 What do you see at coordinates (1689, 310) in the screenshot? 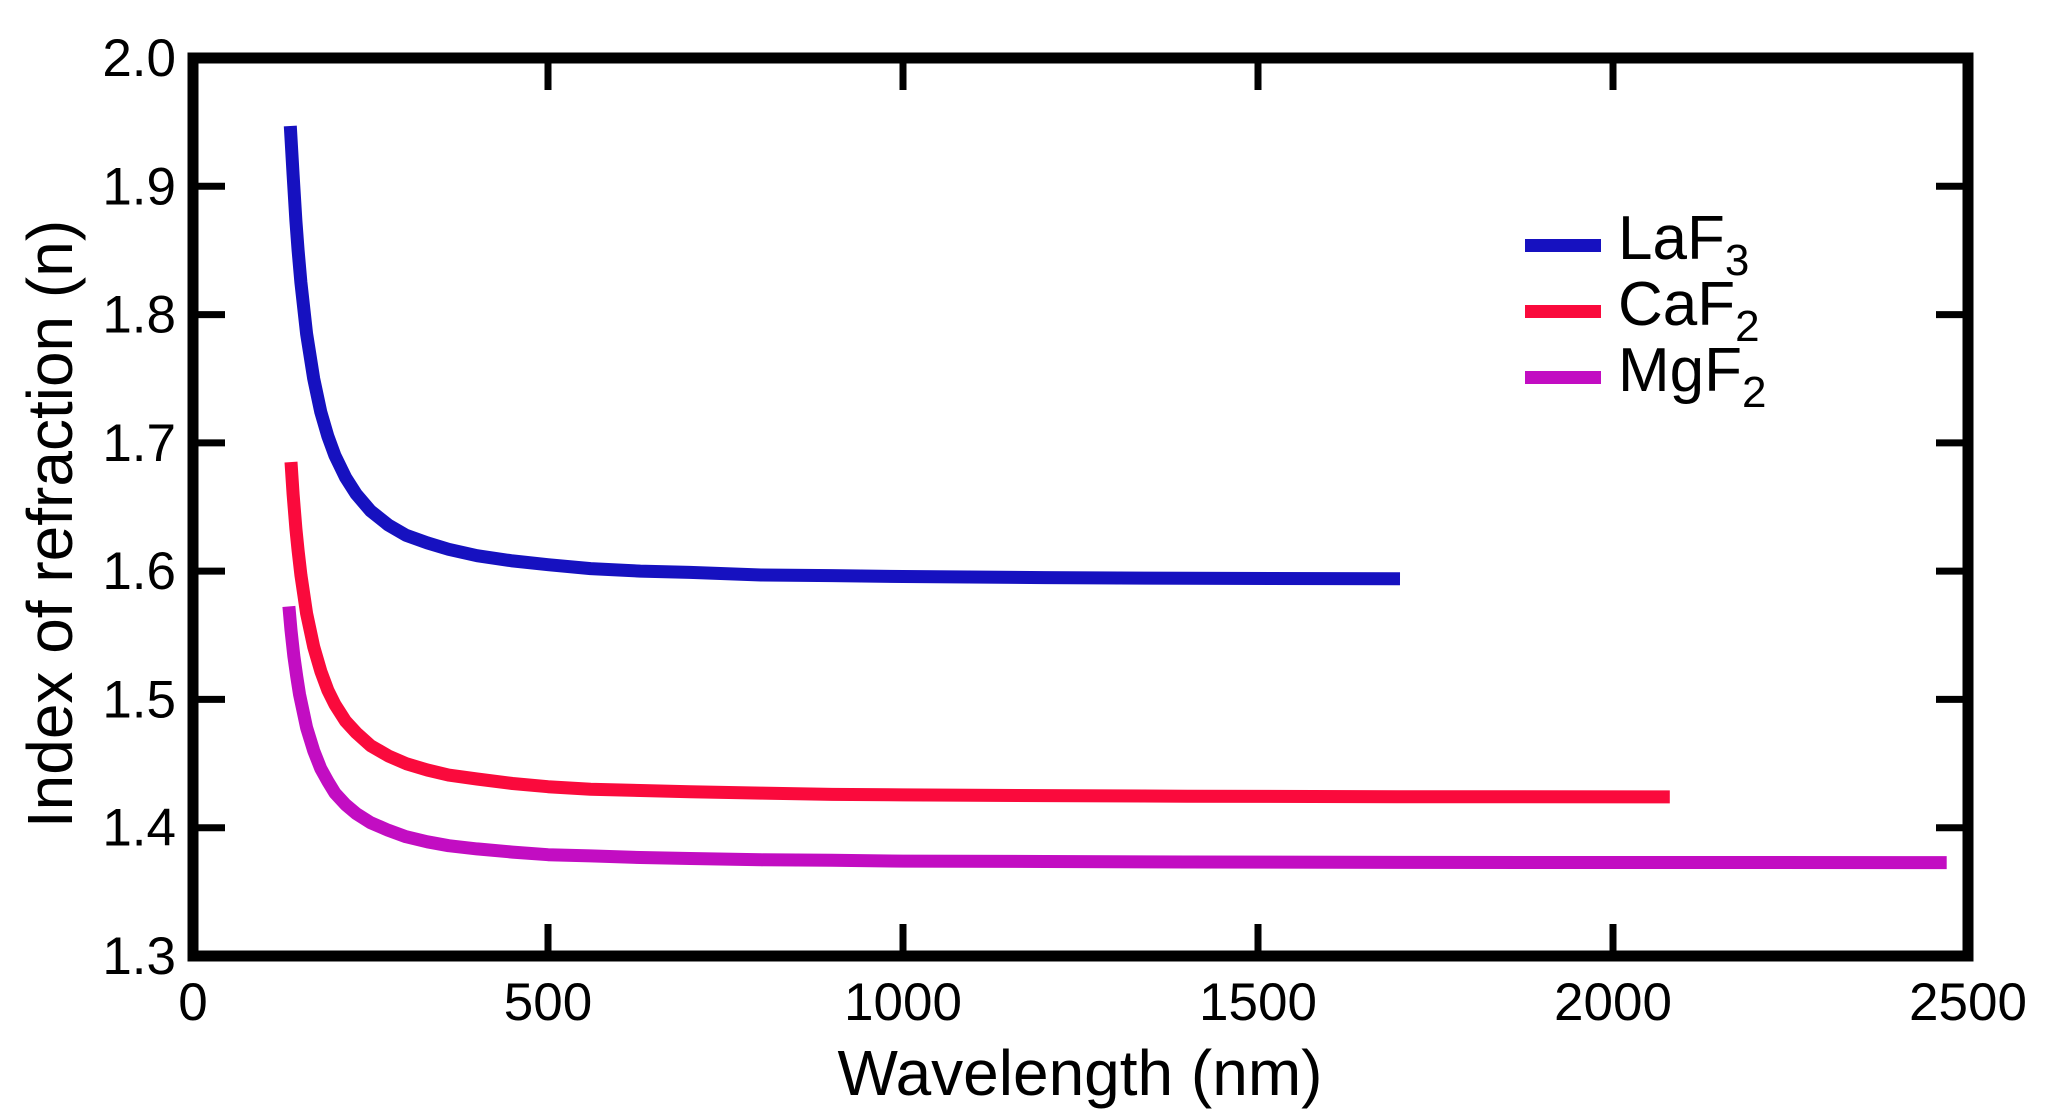
I see `legend-label-caf2: CaF2` at bounding box center [1689, 310].